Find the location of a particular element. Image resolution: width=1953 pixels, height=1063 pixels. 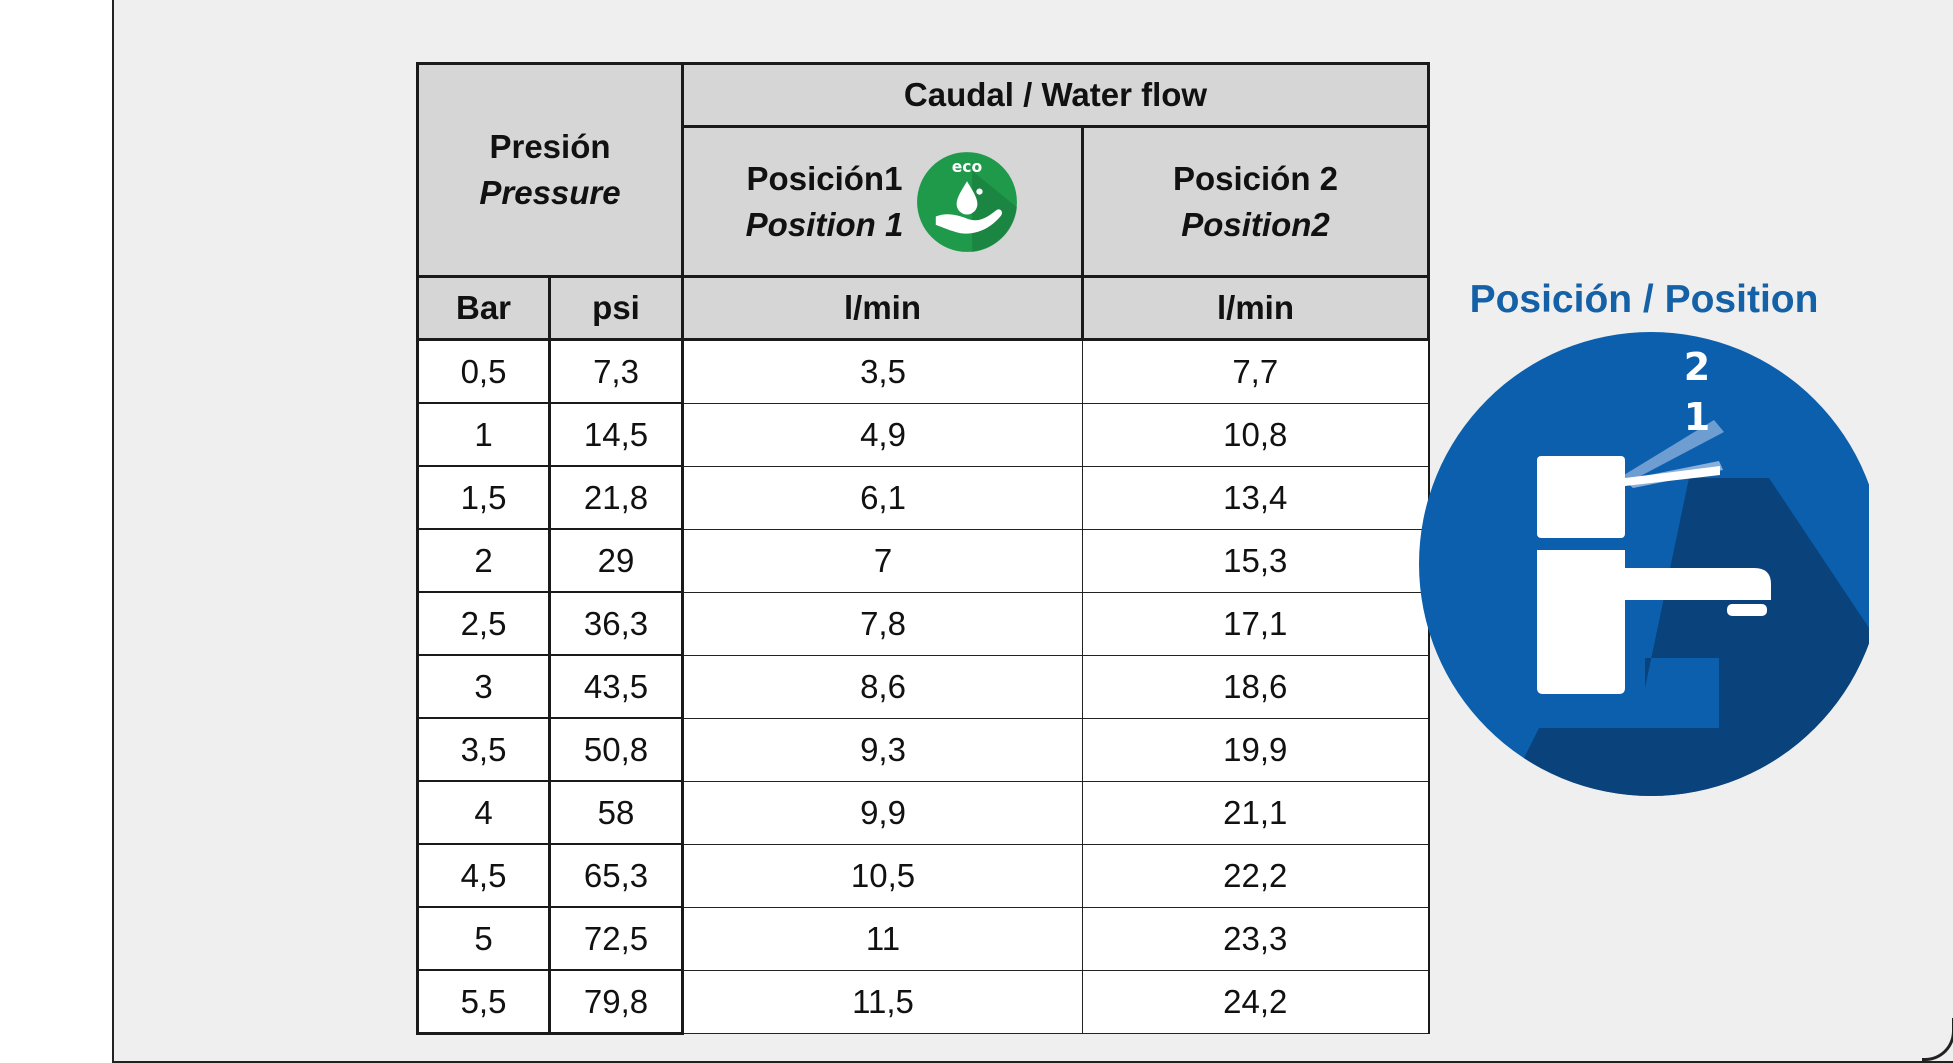

pressure-header-en: Pressure is located at coordinates (550, 192).